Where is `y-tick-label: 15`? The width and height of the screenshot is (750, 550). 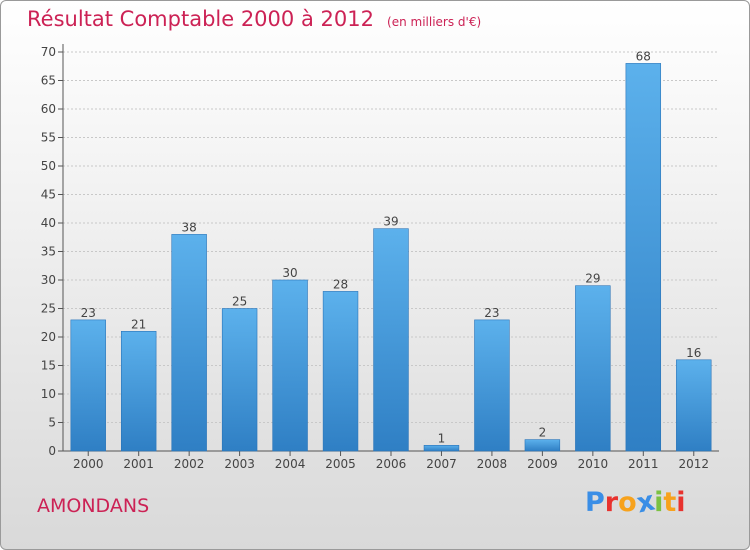
y-tick-label: 15 is located at coordinates (48, 366).